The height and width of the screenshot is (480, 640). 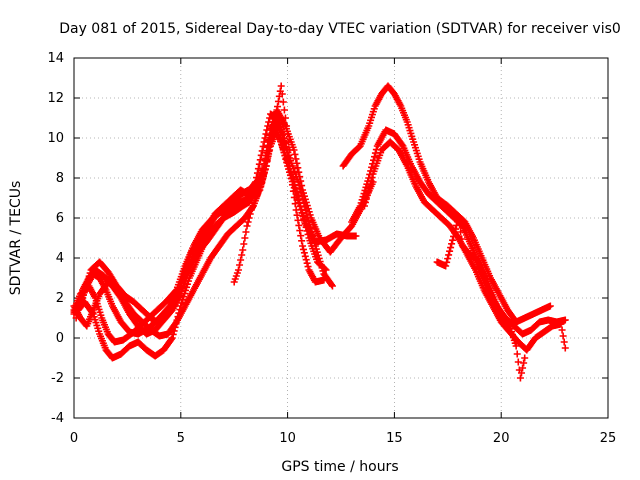 What do you see at coordinates (74, 438) in the screenshot?
I see `x-tick-label: 0` at bounding box center [74, 438].